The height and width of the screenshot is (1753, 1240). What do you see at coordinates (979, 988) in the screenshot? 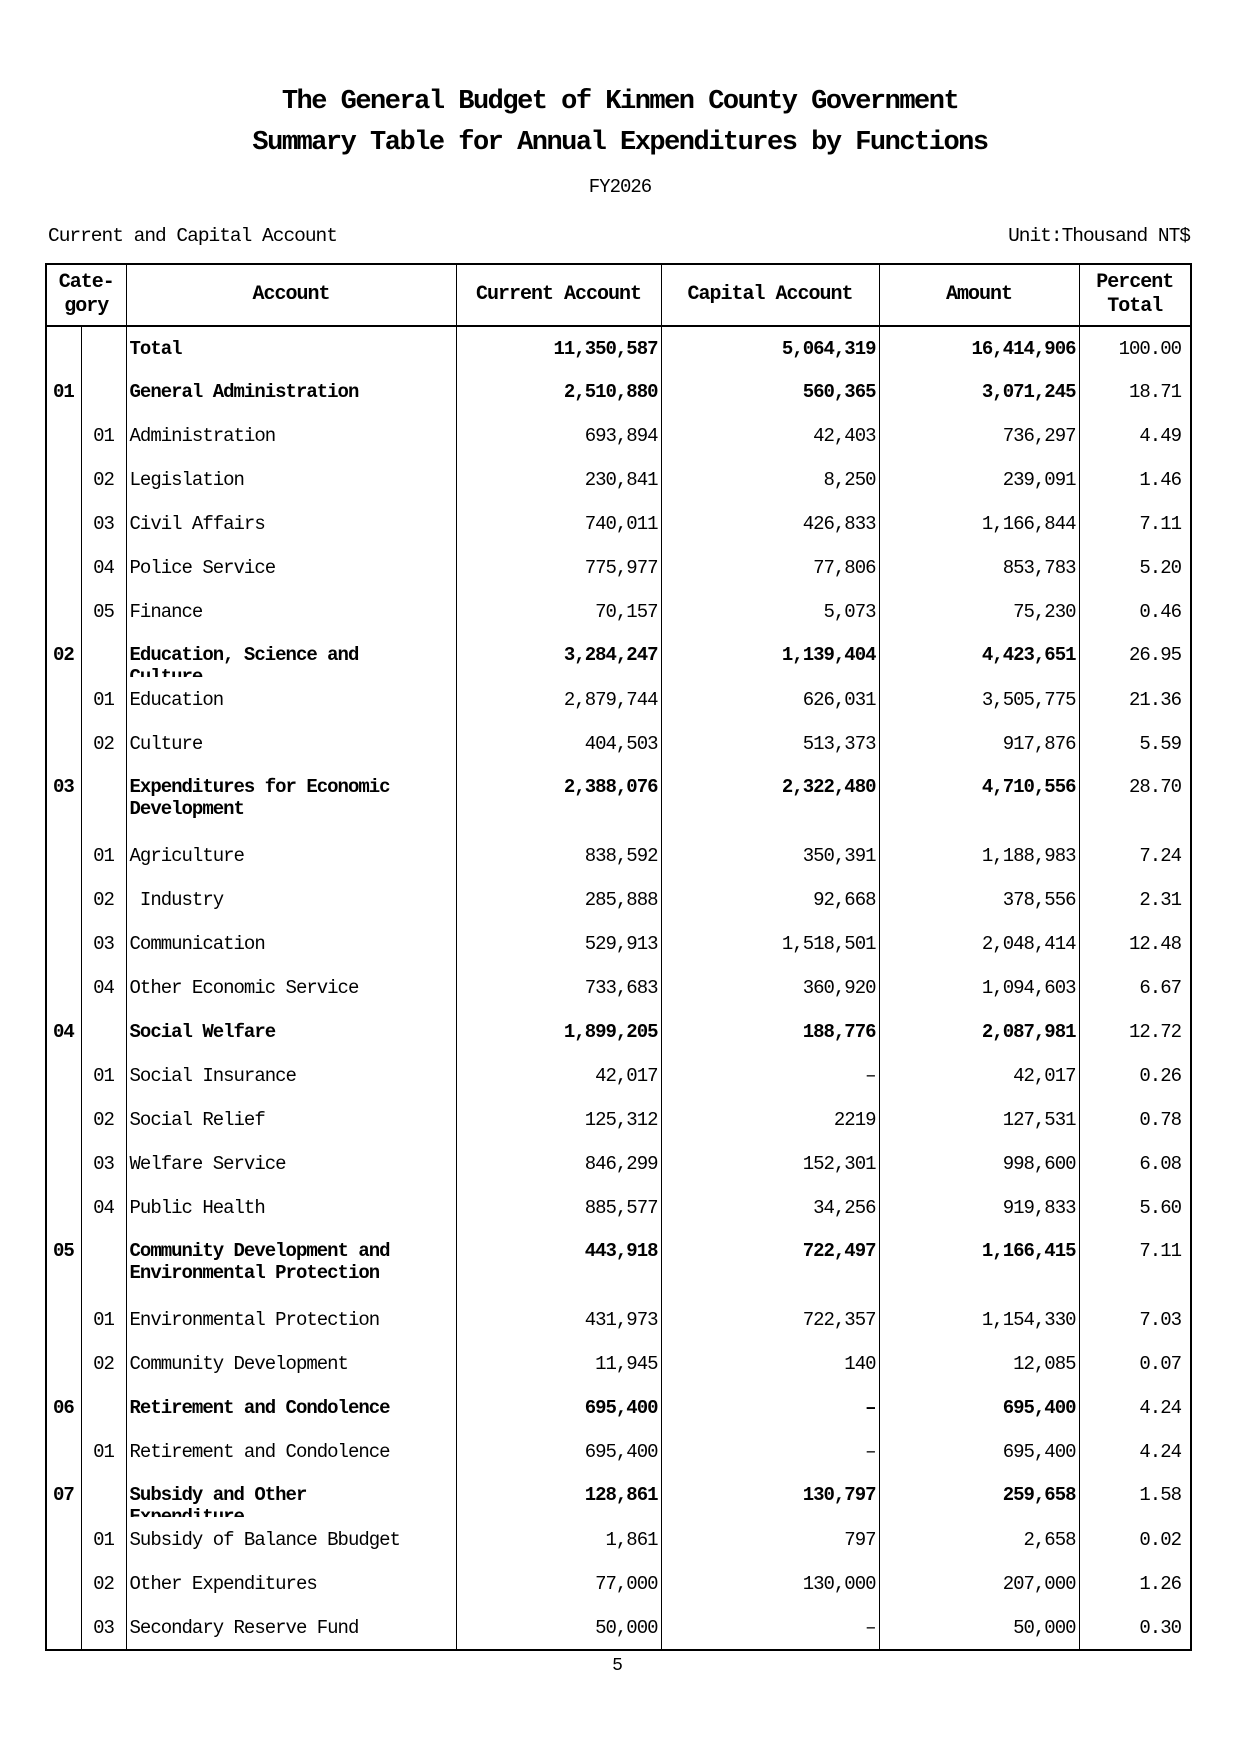
I see `amount-value-cell: 1,094,603` at bounding box center [979, 988].